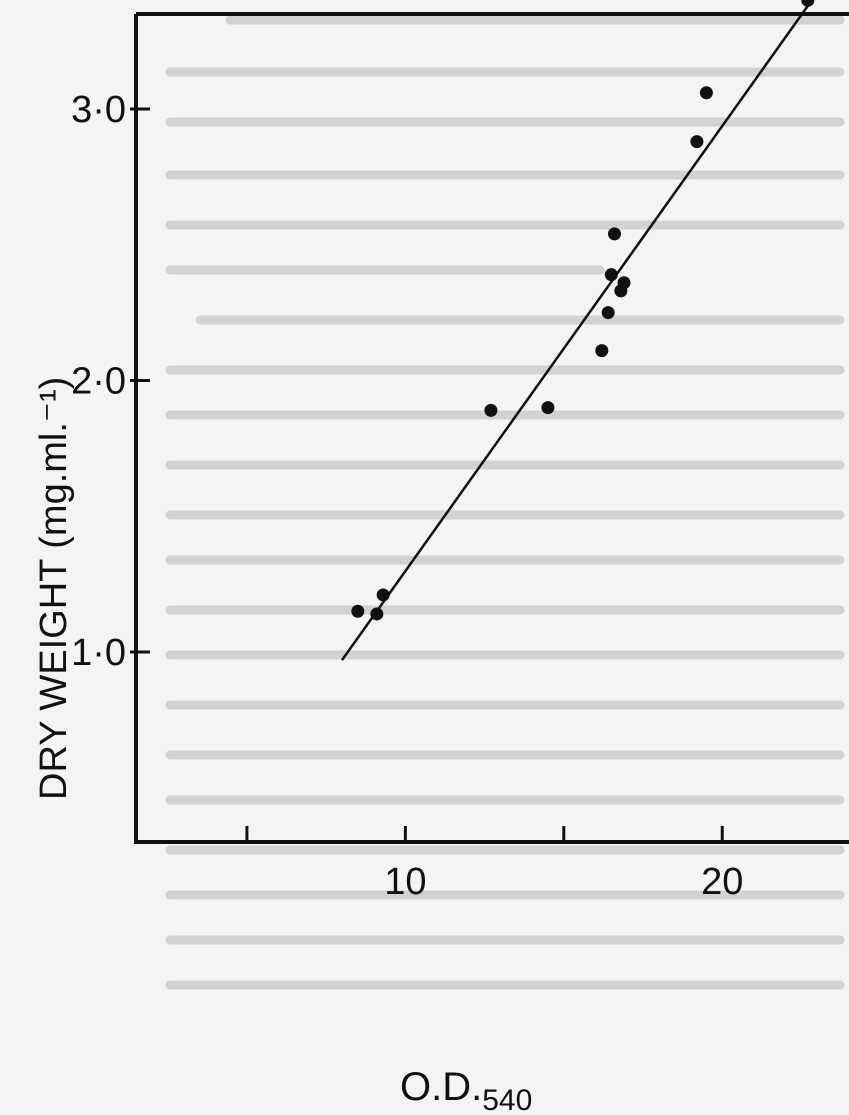 The width and height of the screenshot is (849, 1115). Describe the element at coordinates (98, 110) in the screenshot. I see `y-tick-label: 3·0` at that location.